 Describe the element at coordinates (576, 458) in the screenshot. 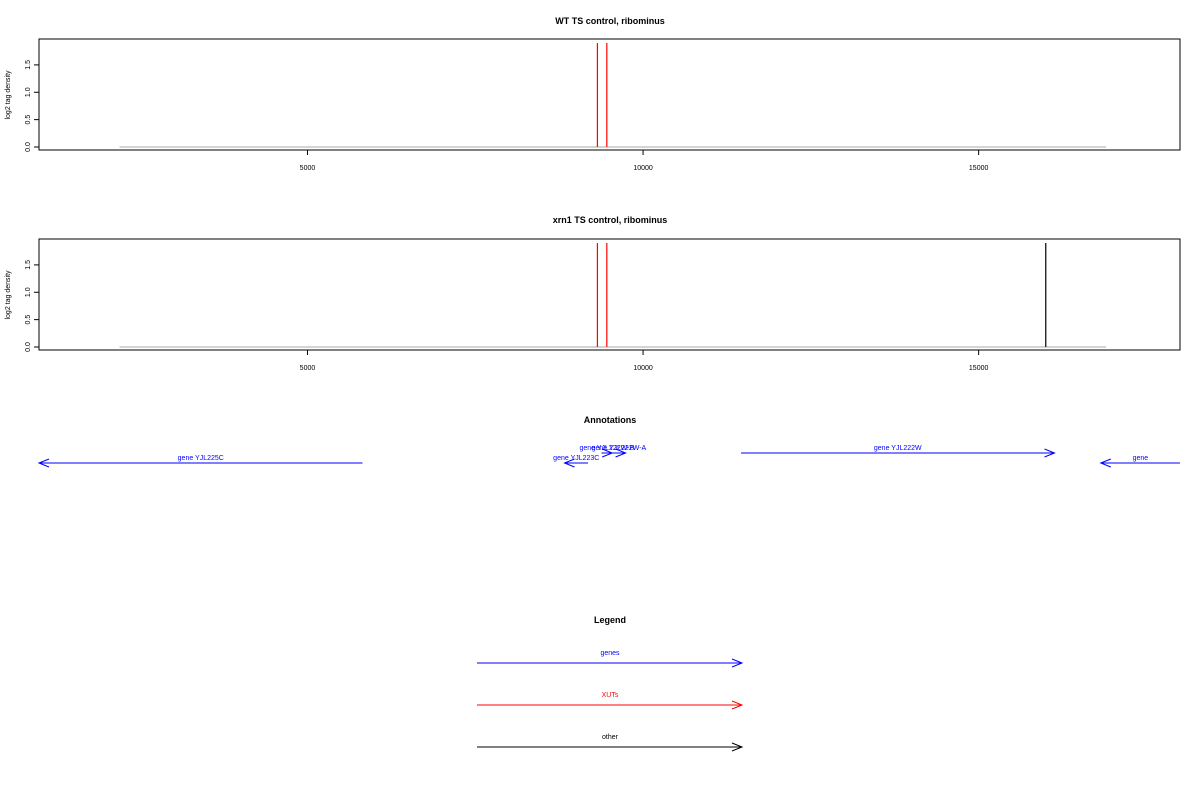

I see `gene-label: gene YJL223C` at that location.